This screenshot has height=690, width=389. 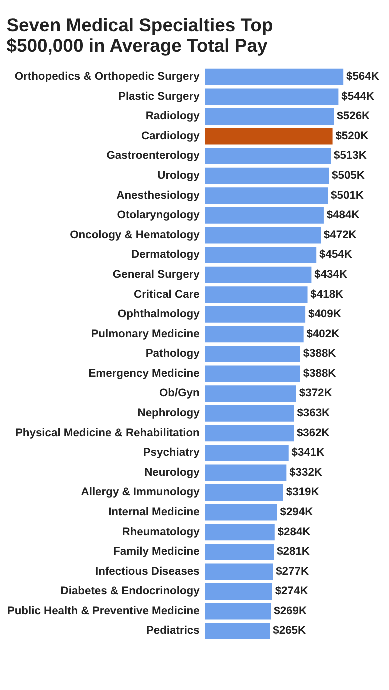 What do you see at coordinates (297, 512) in the screenshot?
I see `data-label: $294K` at bounding box center [297, 512].